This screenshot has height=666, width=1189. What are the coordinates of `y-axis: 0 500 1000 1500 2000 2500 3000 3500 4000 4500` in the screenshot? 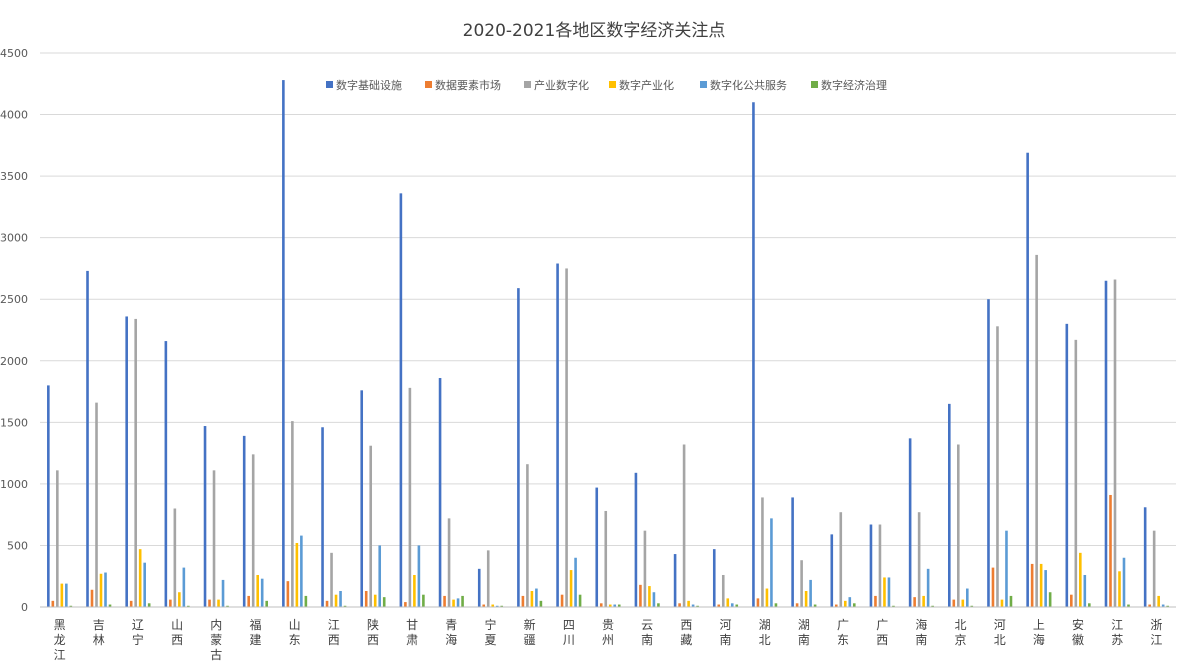 It's located at (14, 330).